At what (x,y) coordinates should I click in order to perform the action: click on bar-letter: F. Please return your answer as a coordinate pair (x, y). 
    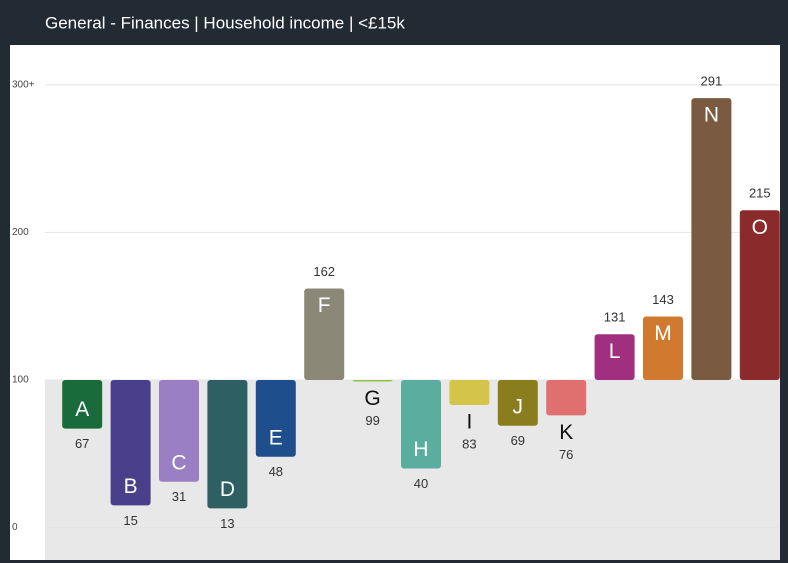
    Looking at the image, I should click on (324, 305).